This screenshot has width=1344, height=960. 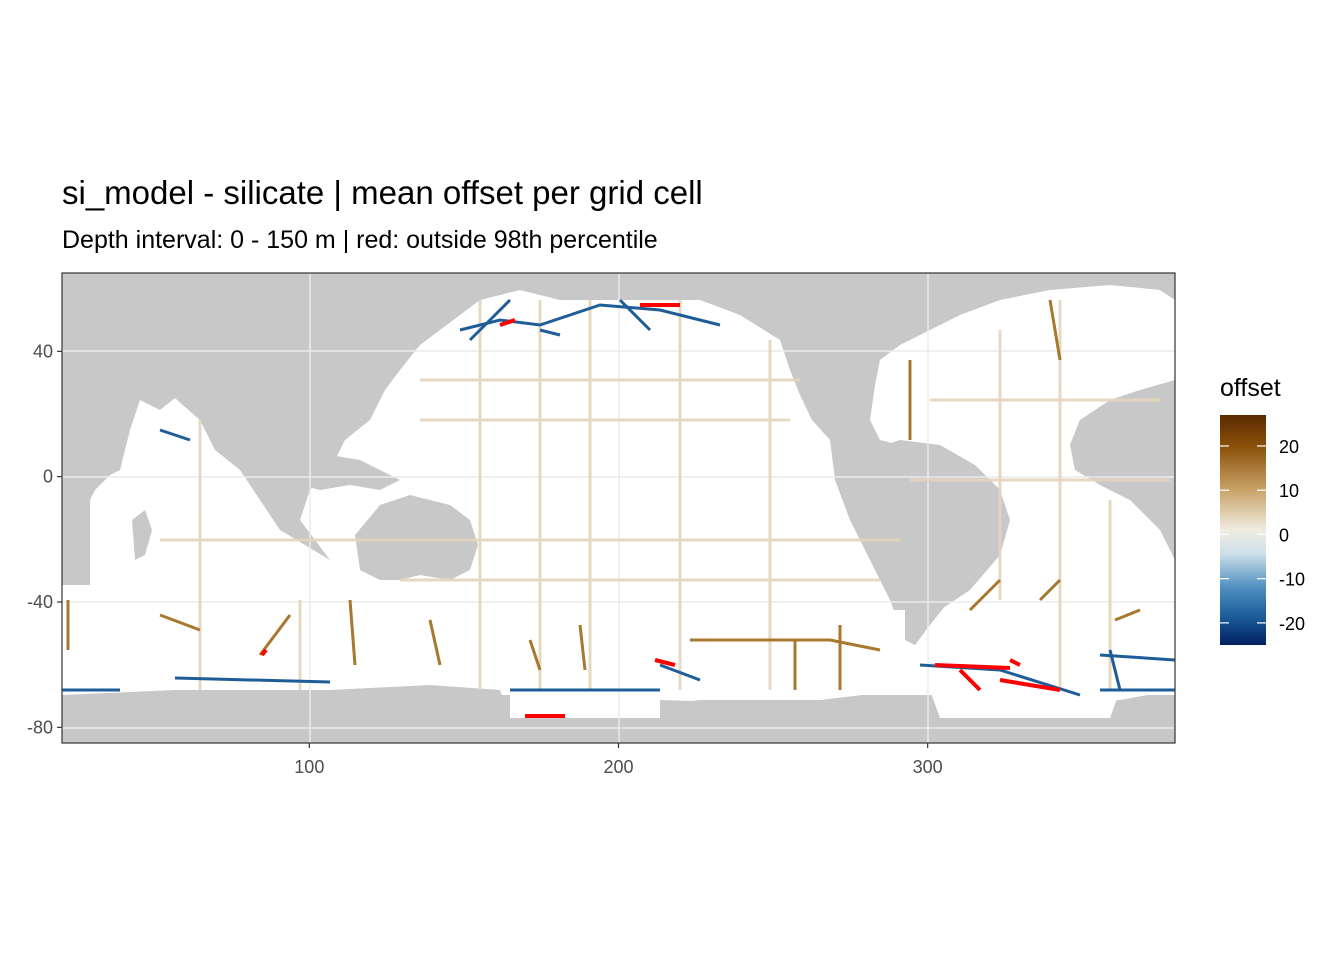 I want to click on y-axis: 40 0 -40 -80, so click(x=44, y=539).